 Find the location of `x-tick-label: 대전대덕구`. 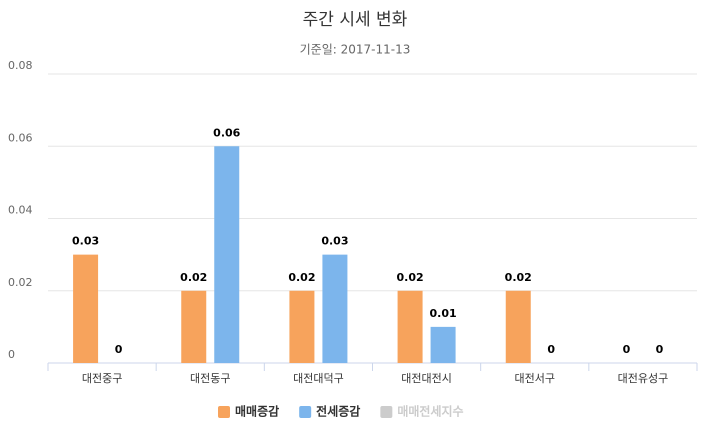

x-tick-label: 대전대덕구 is located at coordinates (318, 378).